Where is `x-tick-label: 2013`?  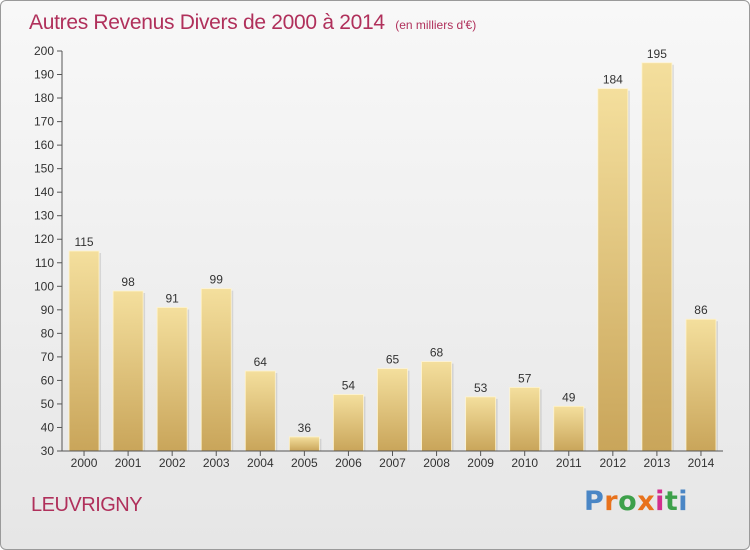
x-tick-label: 2013 is located at coordinates (657, 463).